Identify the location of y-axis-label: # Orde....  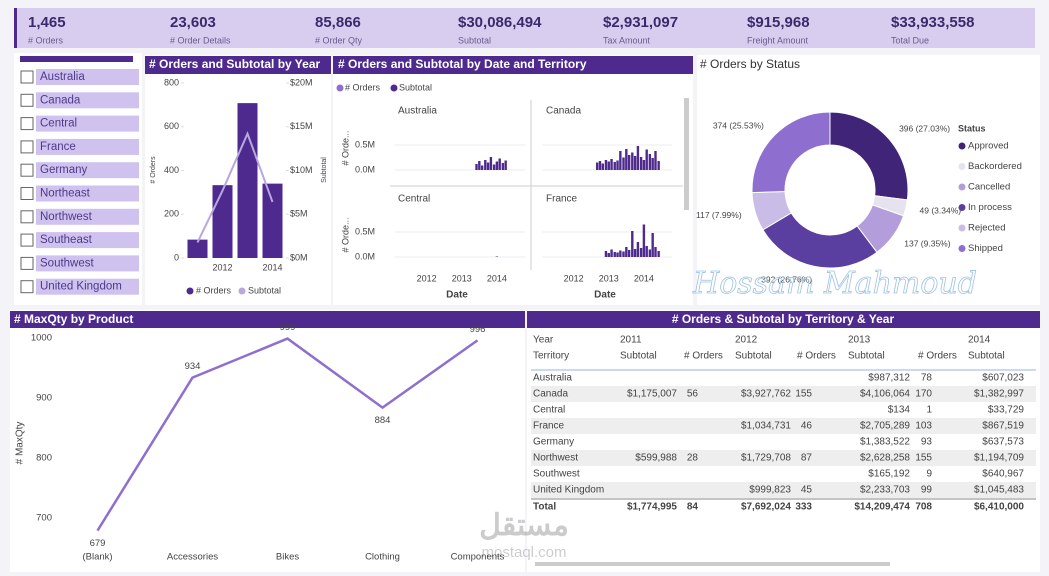
(345, 234).